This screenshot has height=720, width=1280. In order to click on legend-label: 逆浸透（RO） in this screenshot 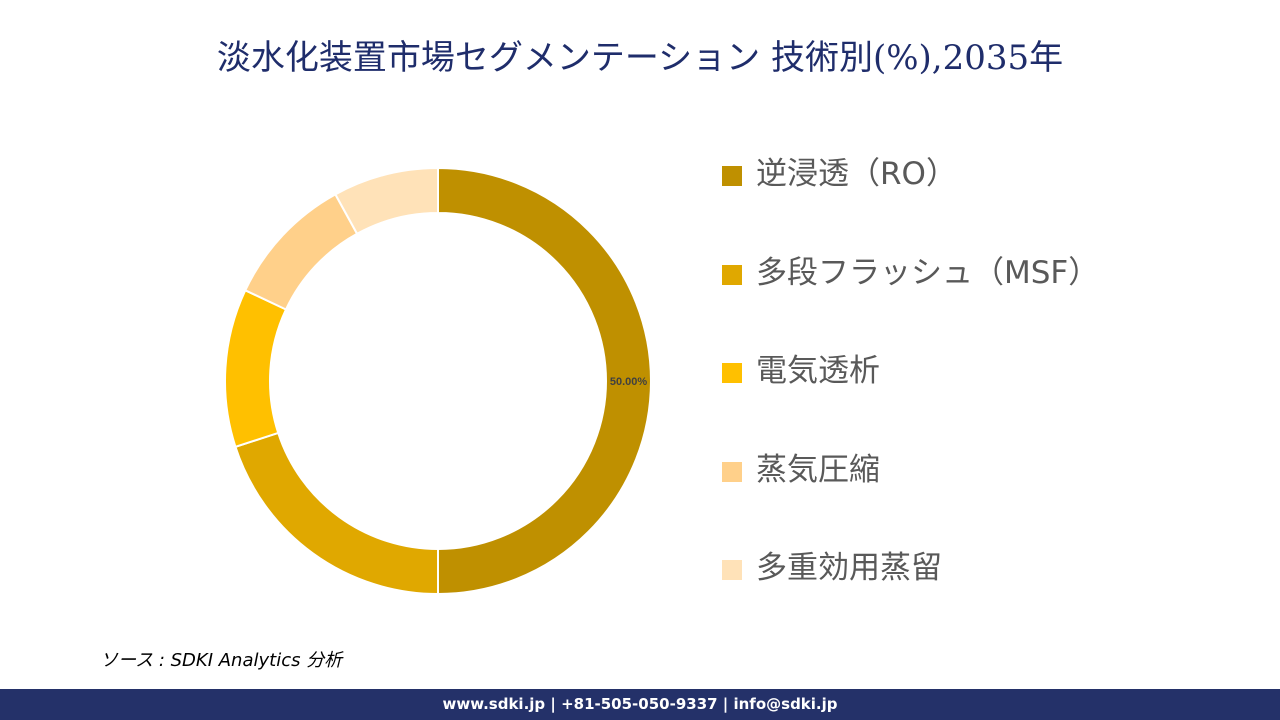, I will do `click(856, 174)`.